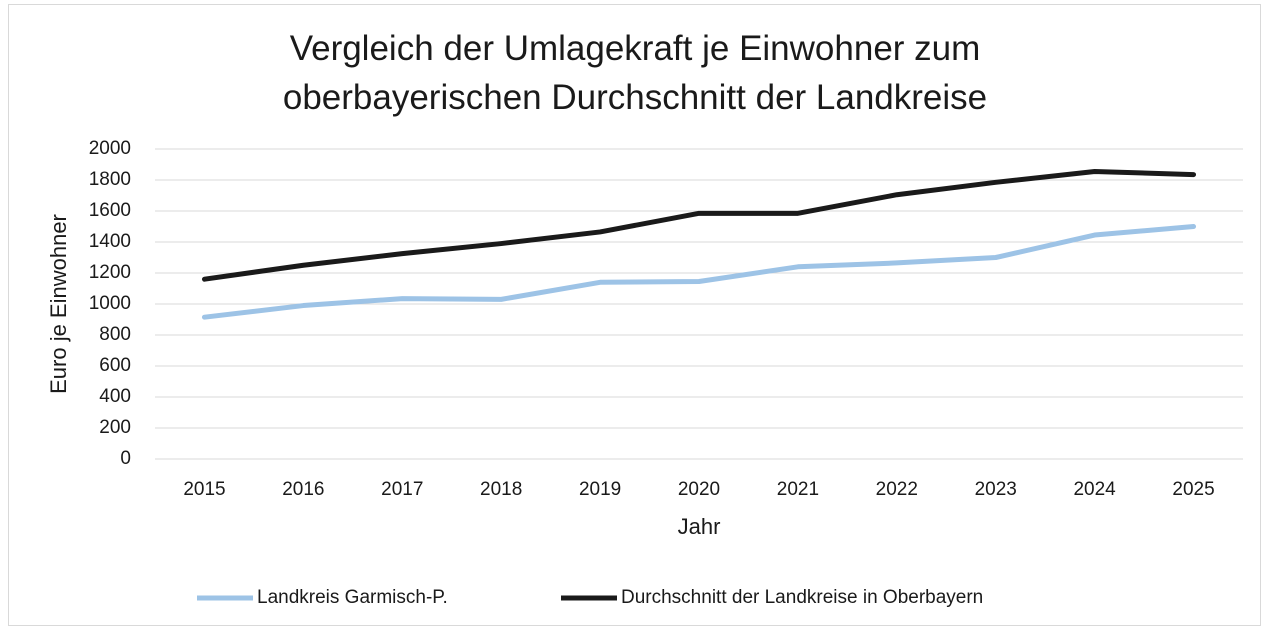  What do you see at coordinates (798, 489) in the screenshot?
I see `x-tick-label: 2021` at bounding box center [798, 489].